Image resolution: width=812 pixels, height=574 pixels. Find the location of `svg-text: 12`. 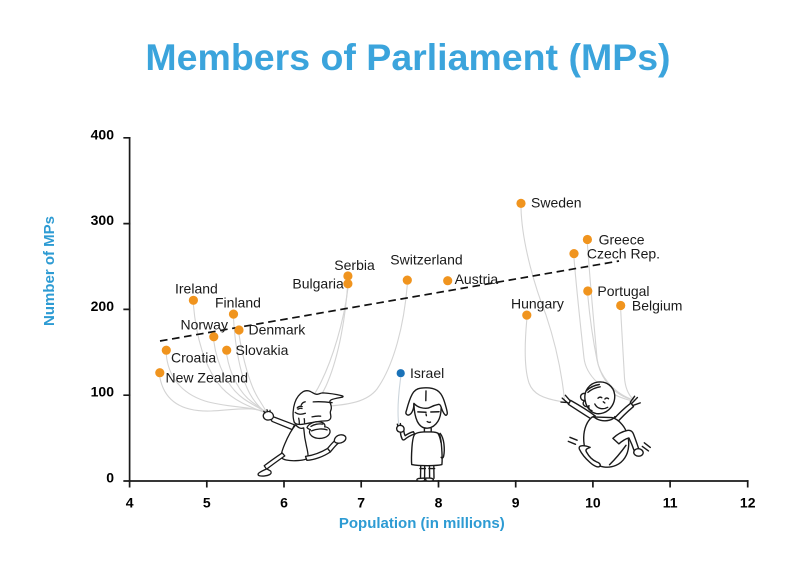

svg-text: 12 is located at coordinates (748, 503).